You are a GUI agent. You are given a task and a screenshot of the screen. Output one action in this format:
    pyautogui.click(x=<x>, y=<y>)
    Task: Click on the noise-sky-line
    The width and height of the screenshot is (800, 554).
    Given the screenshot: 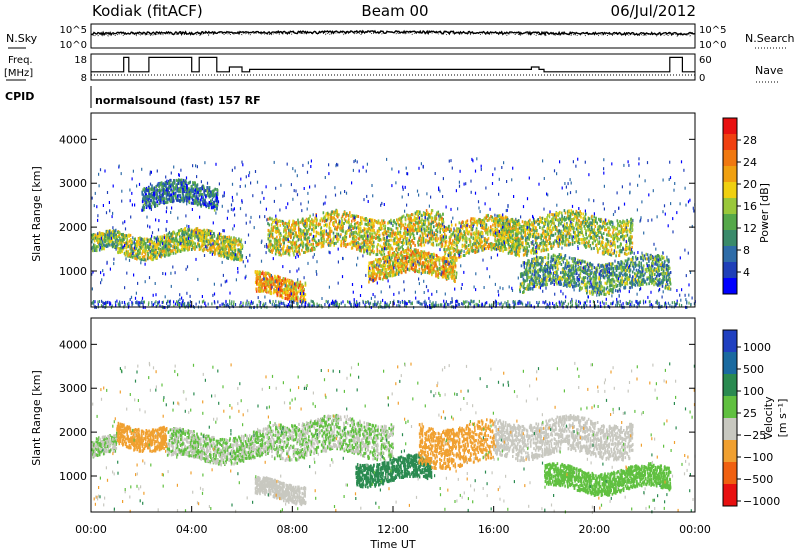 What is the action you would take?
    pyautogui.click(x=393, y=33)
    